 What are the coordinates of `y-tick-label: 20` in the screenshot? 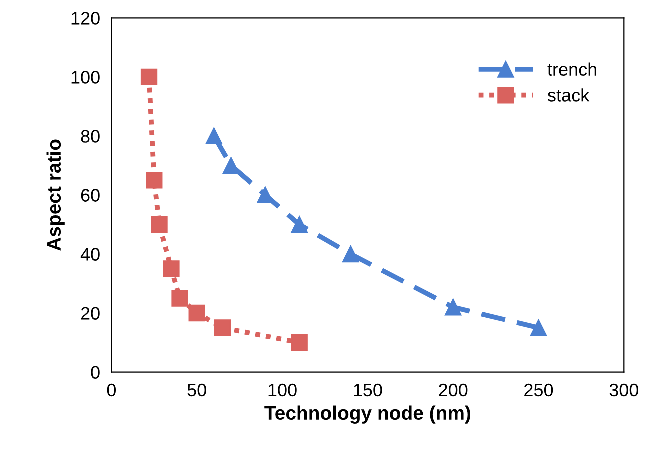 It's located at (90, 313).